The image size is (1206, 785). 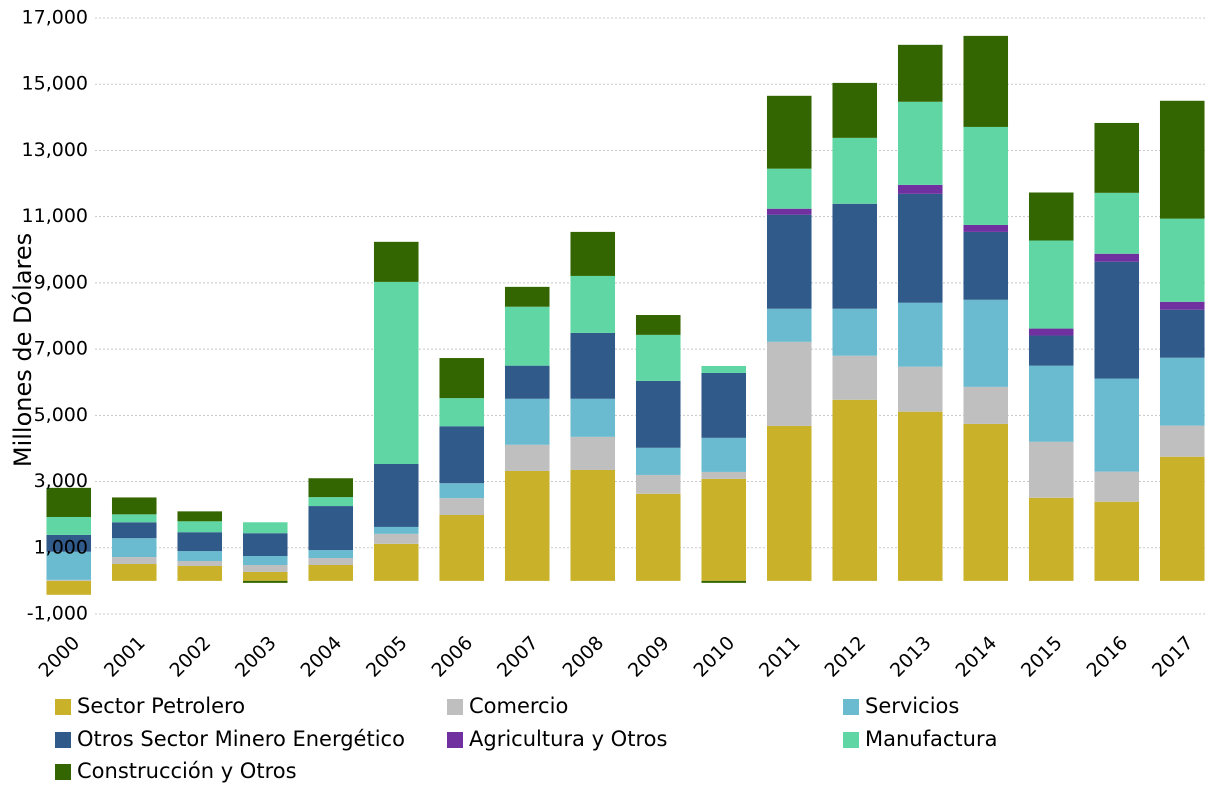 What do you see at coordinates (187, 771) in the screenshot?
I see `legend-label: Construcción y Otros` at bounding box center [187, 771].